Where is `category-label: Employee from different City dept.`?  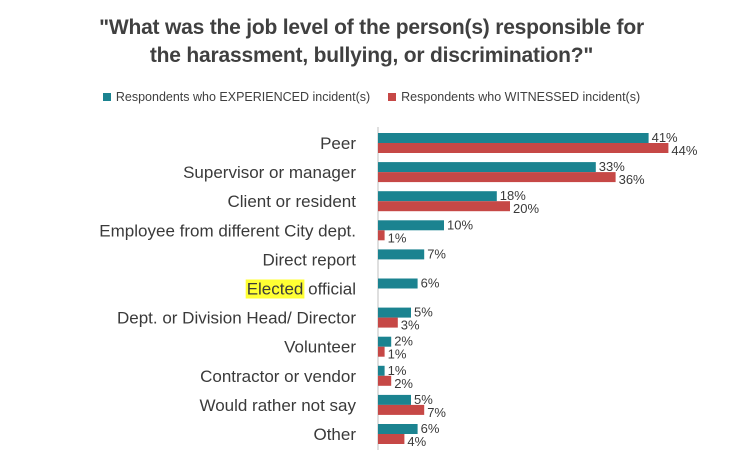
category-label: Employee from different City dept. is located at coordinates (227, 230).